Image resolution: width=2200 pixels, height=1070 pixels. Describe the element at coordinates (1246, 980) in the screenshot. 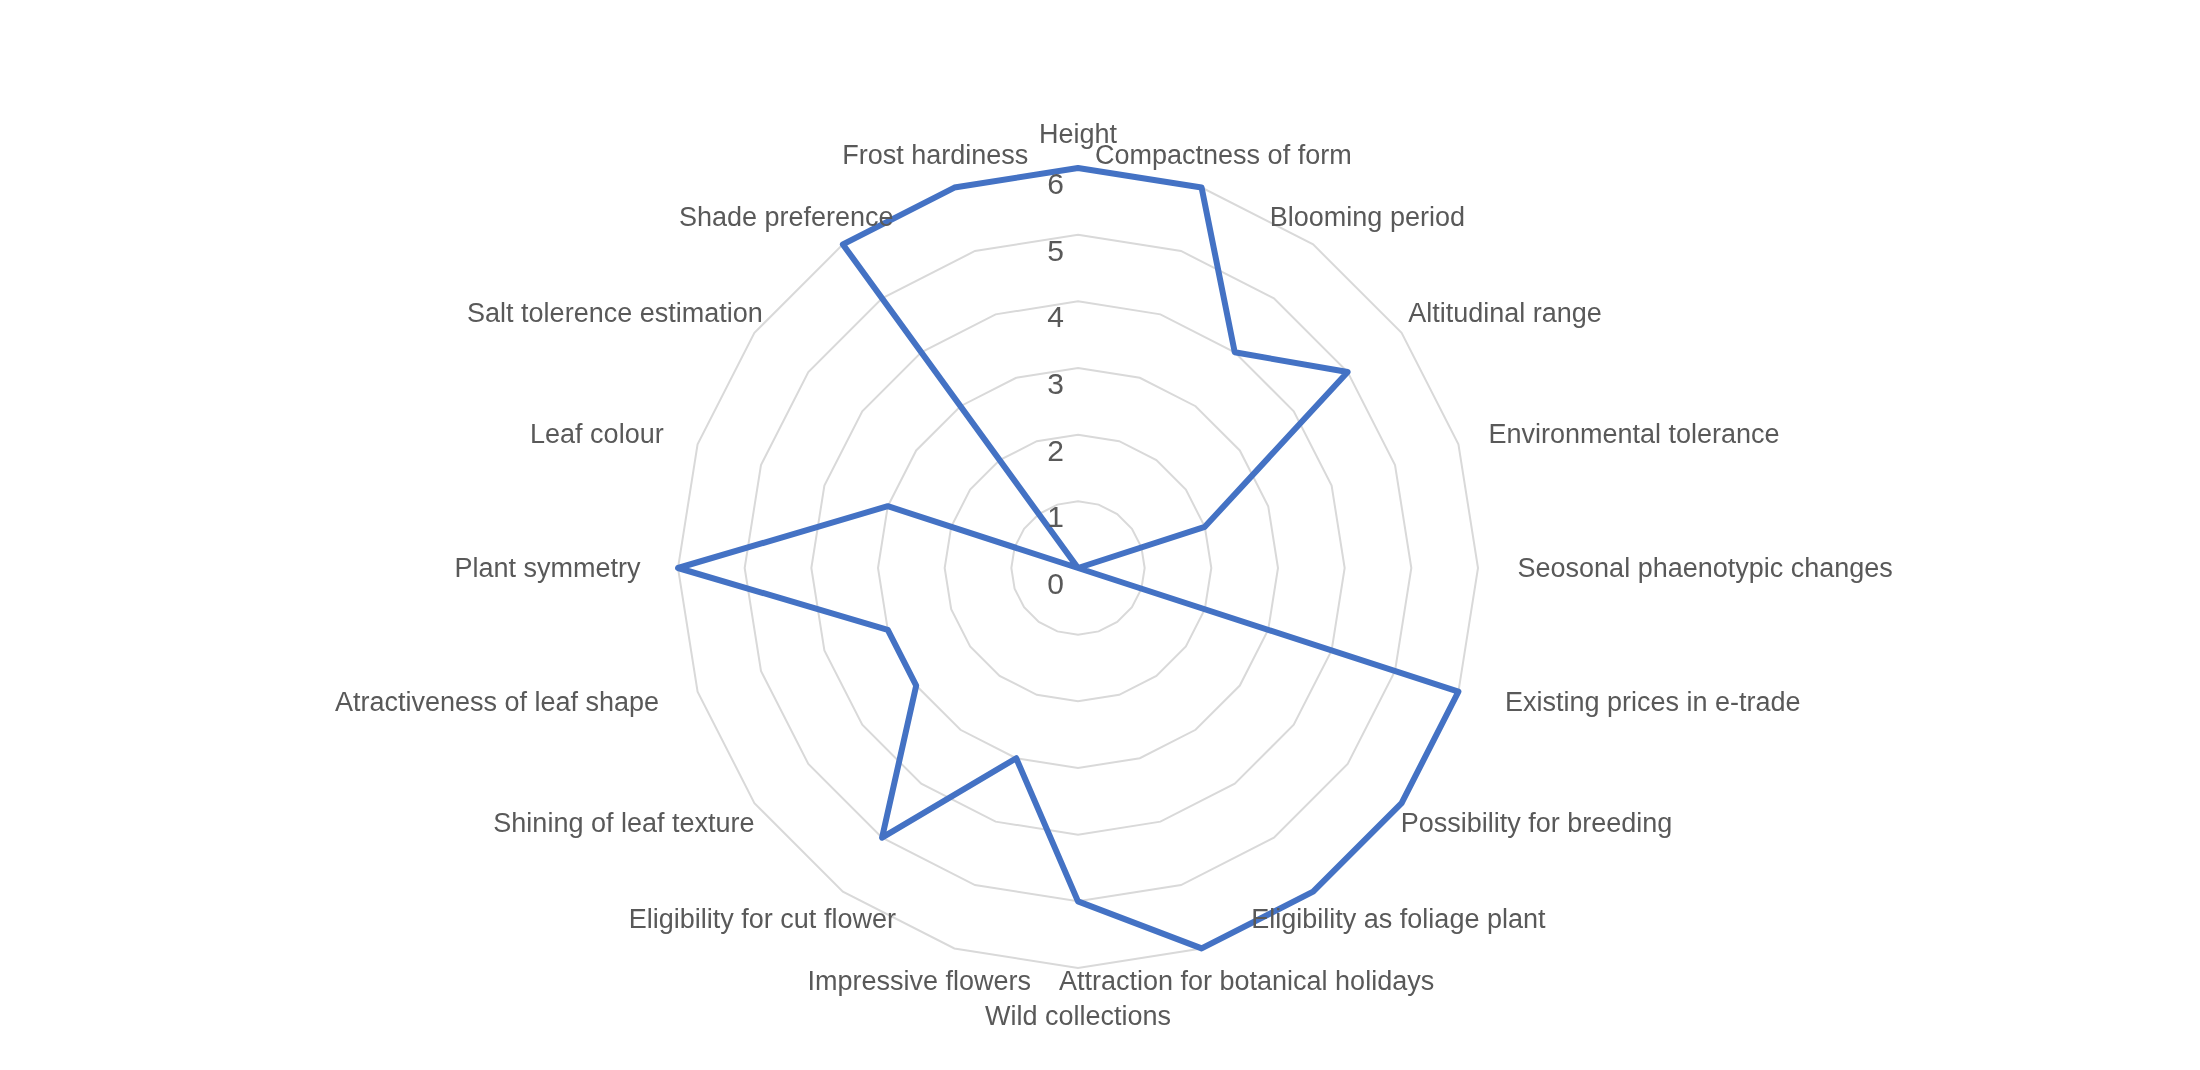

I see `spoke-label: Attraction for botanical holidays` at that location.